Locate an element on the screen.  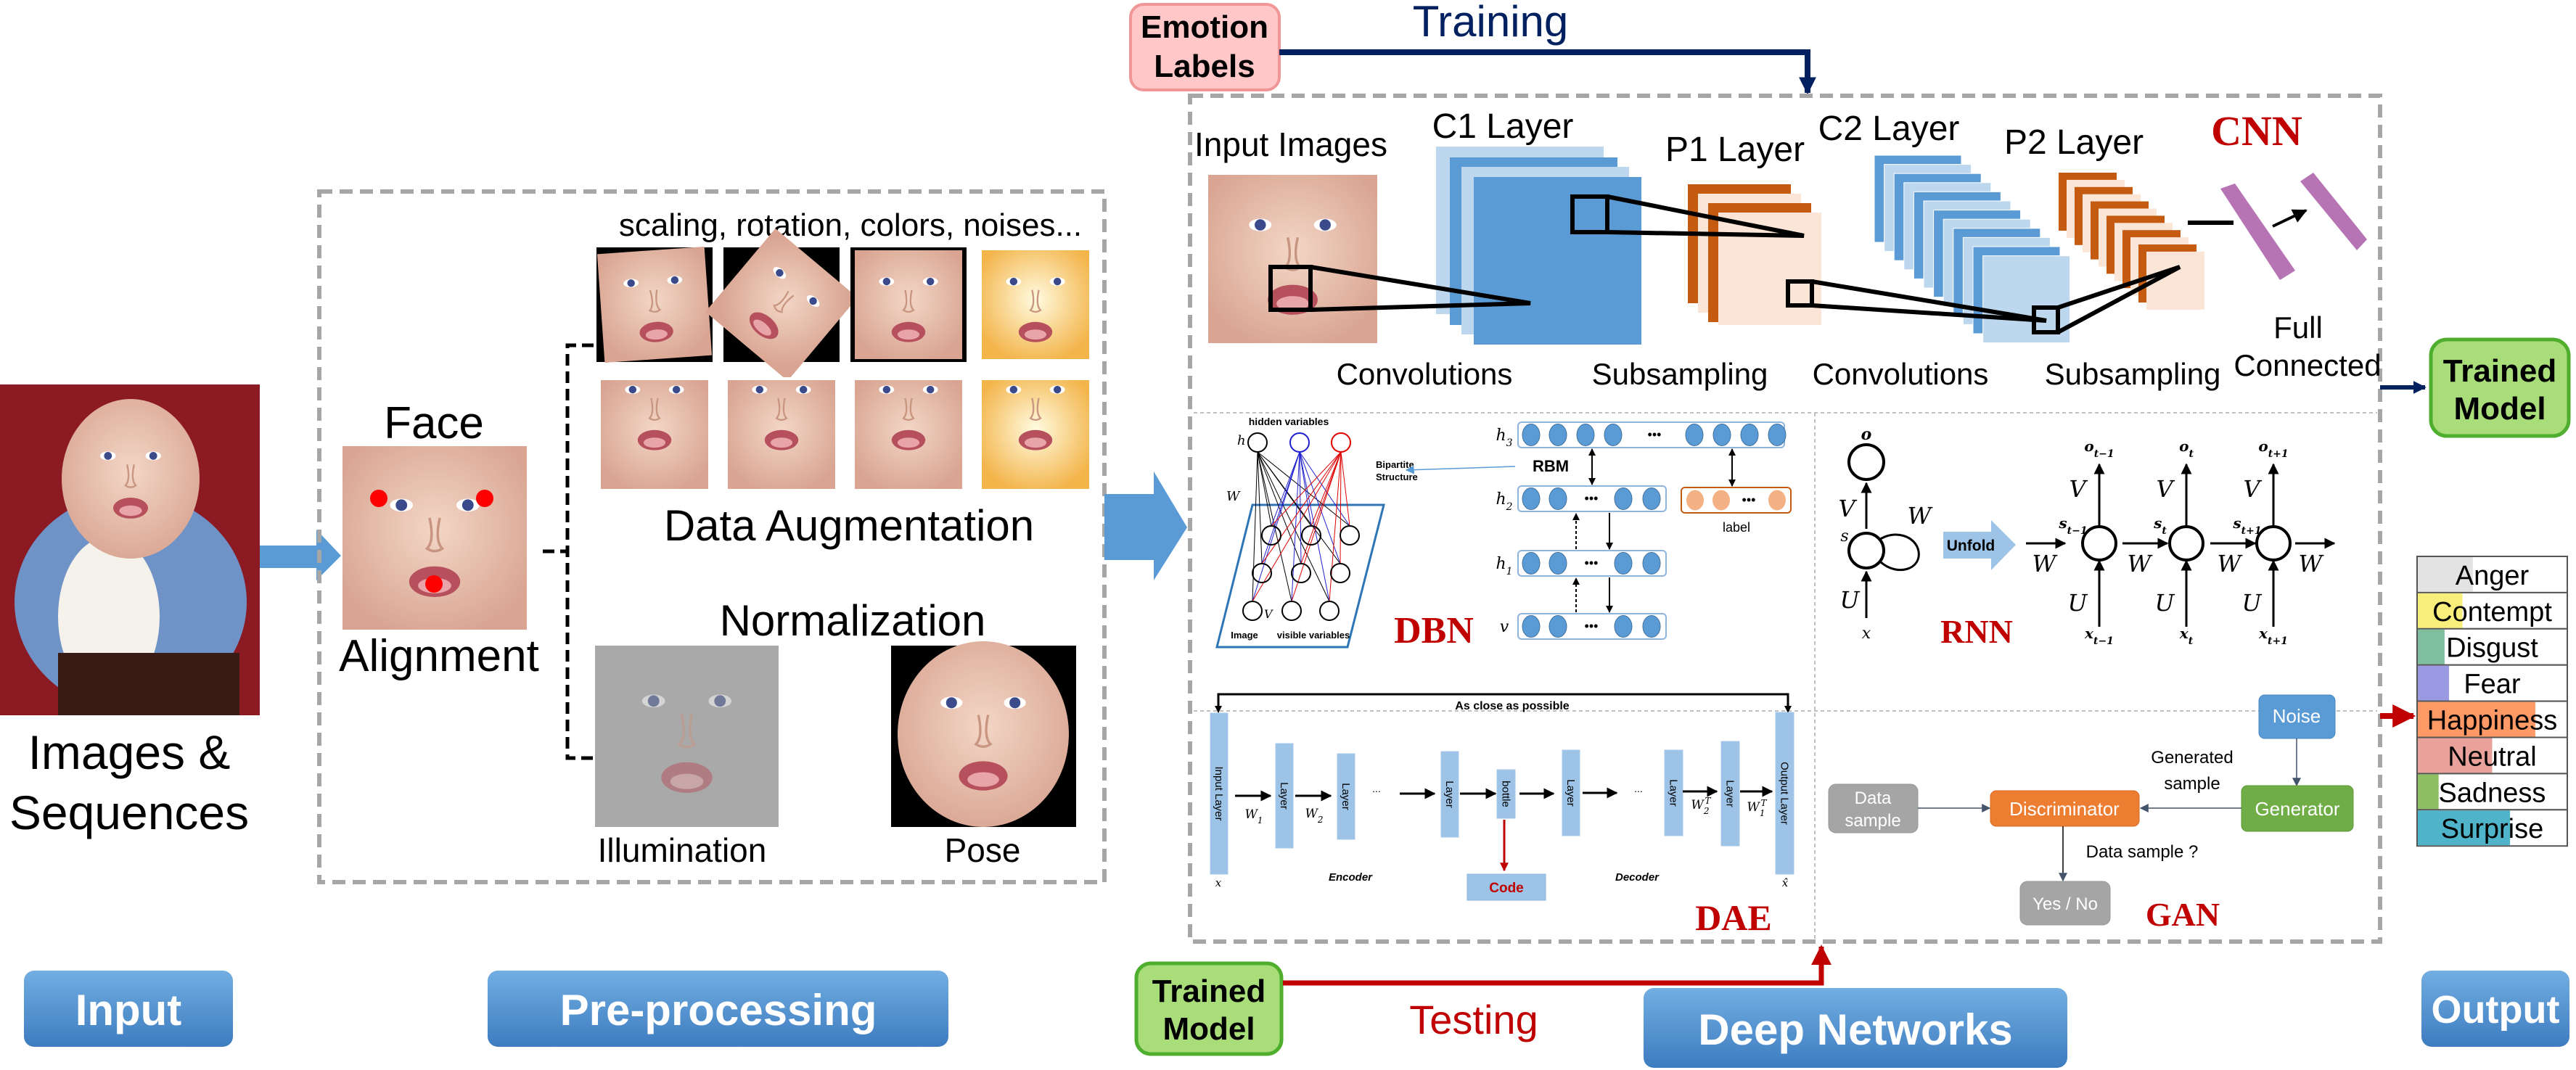
dbn-layer-label: h1 is located at coordinates (1504, 566).